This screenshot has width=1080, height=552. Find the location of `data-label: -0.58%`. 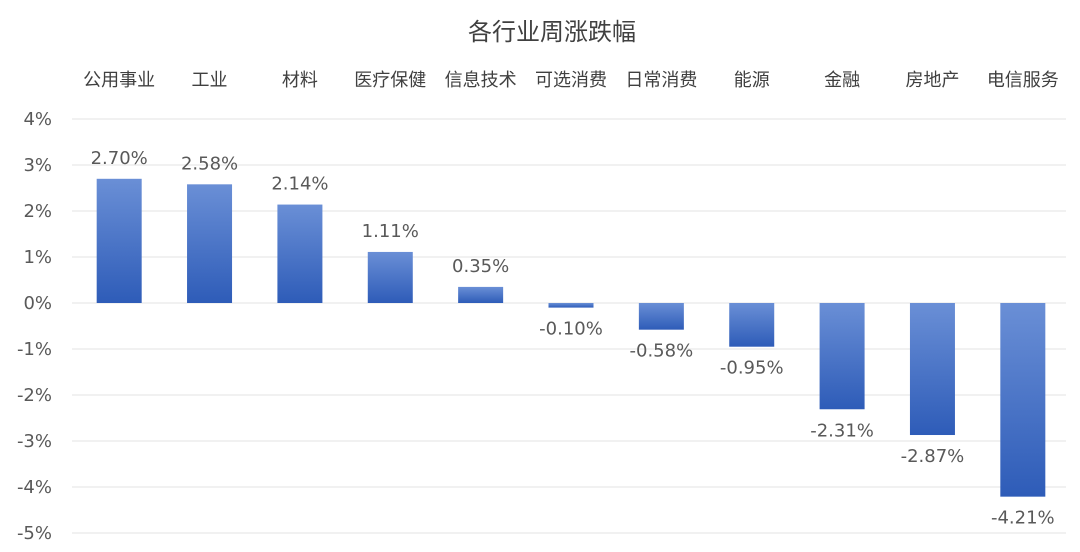

data-label: -0.58% is located at coordinates (662, 351).